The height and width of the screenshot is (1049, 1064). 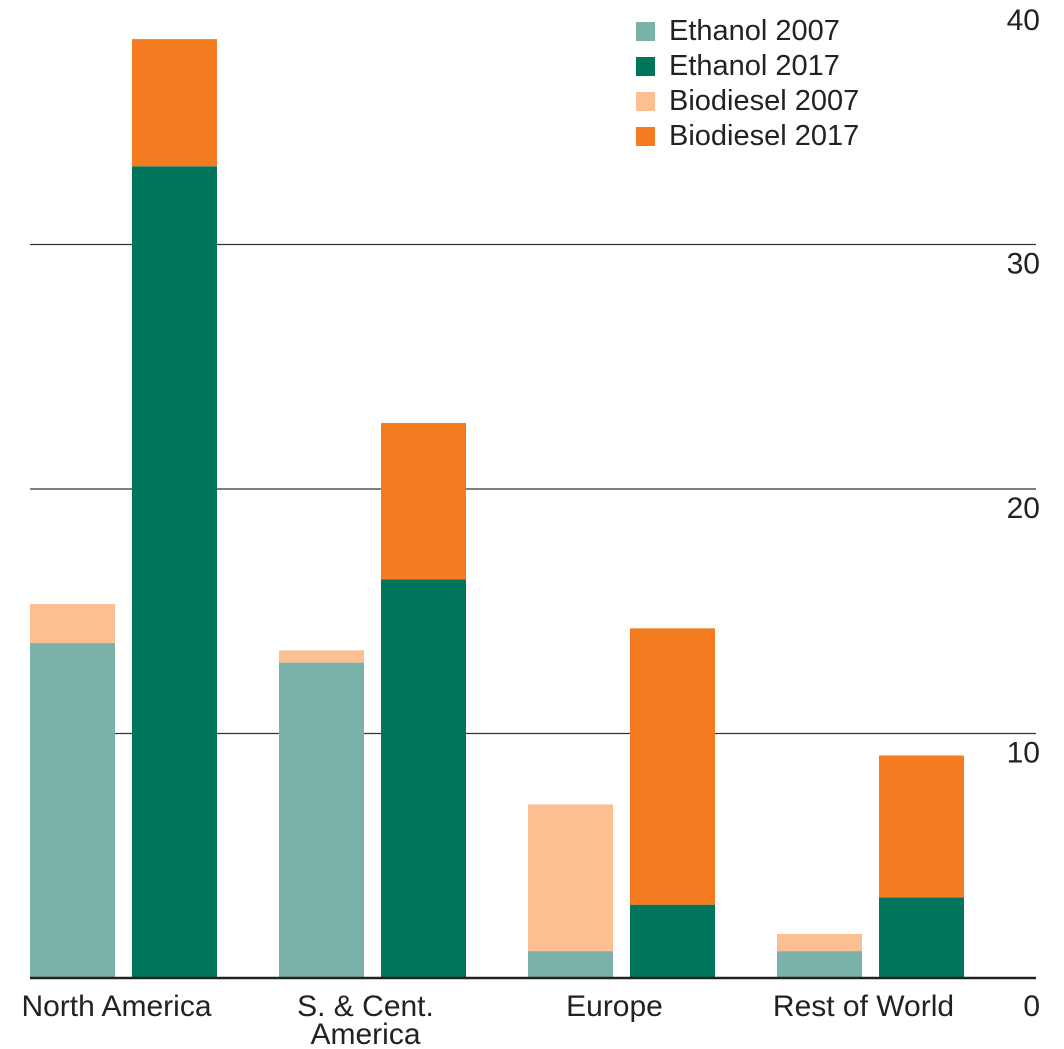 What do you see at coordinates (863, 1006) in the screenshot?
I see `category-label-3-0: Rest of World` at bounding box center [863, 1006].